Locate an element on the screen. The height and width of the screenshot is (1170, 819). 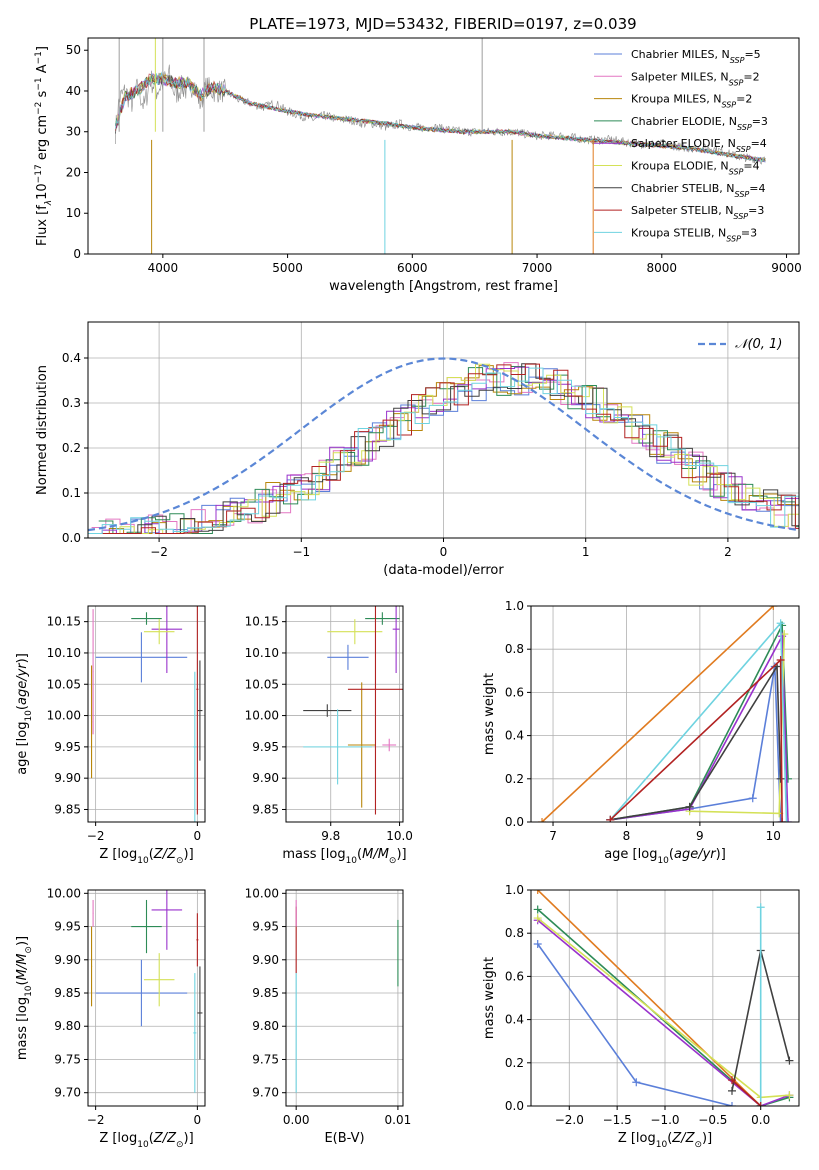
x-tick-label: 0 is located at coordinates (198, 836).